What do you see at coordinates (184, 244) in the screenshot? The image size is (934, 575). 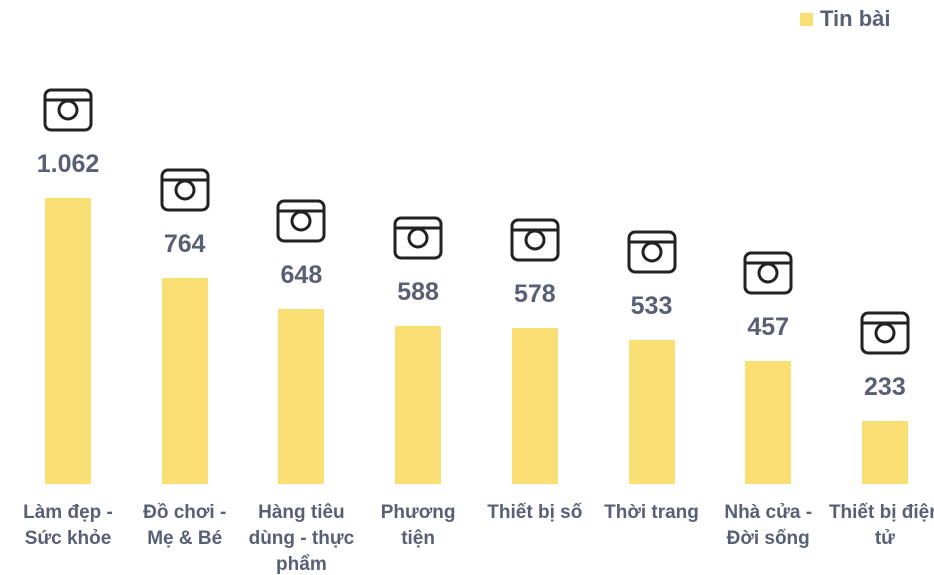 I see `value-label: 764` at bounding box center [184, 244].